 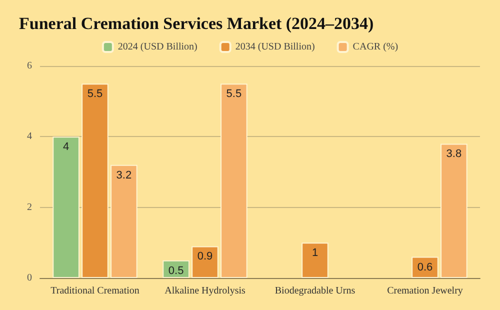 I want to click on chart-title: Funeral Cremation Services Market (2024–2034), so click(x=196, y=23).